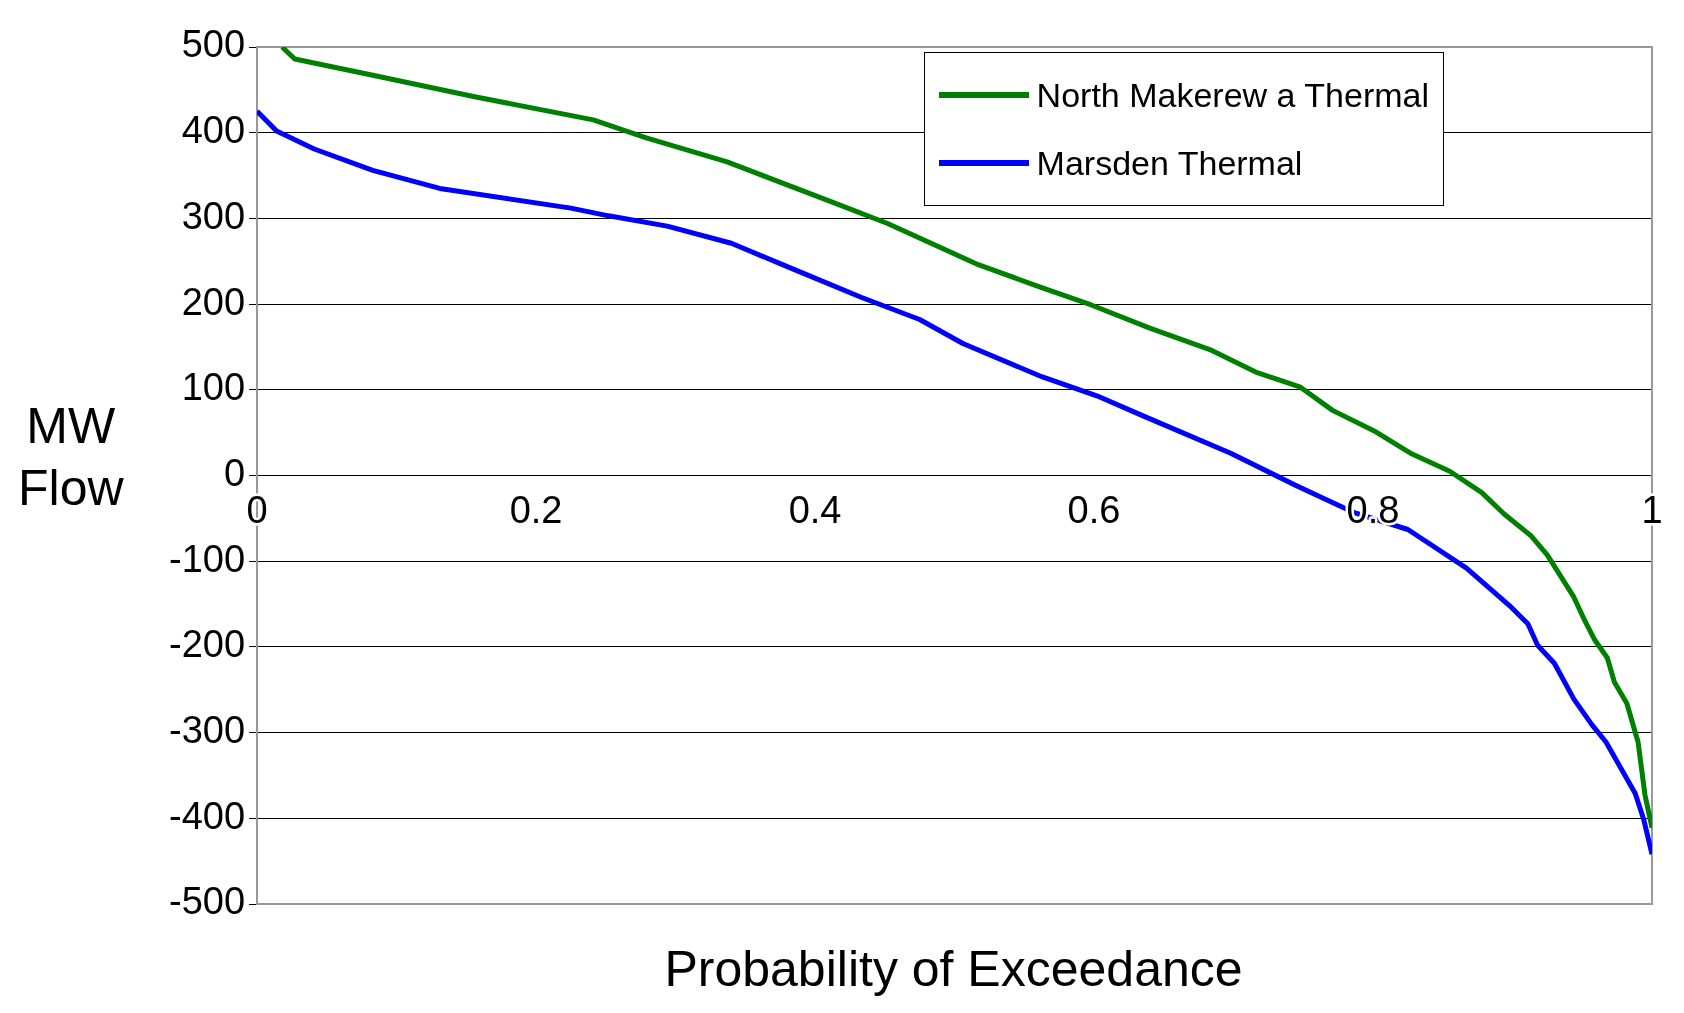 The image size is (1684, 1013). What do you see at coordinates (815, 509) in the screenshot?
I see `x-tick-label: 0.4` at bounding box center [815, 509].